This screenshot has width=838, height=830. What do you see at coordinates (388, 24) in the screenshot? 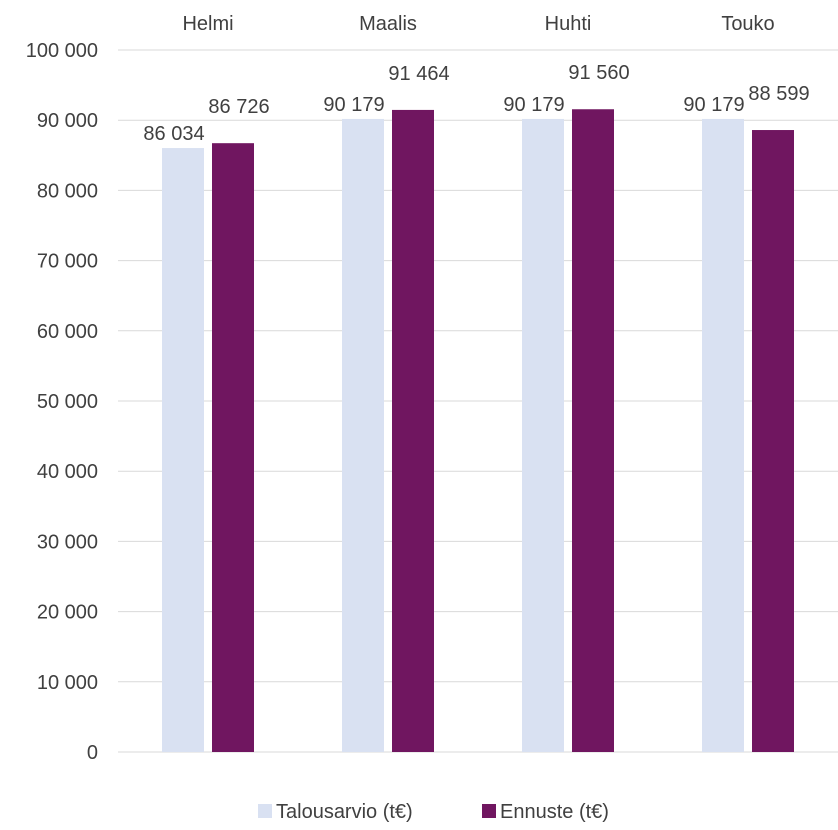
I see `category-label: Maalis` at bounding box center [388, 24].